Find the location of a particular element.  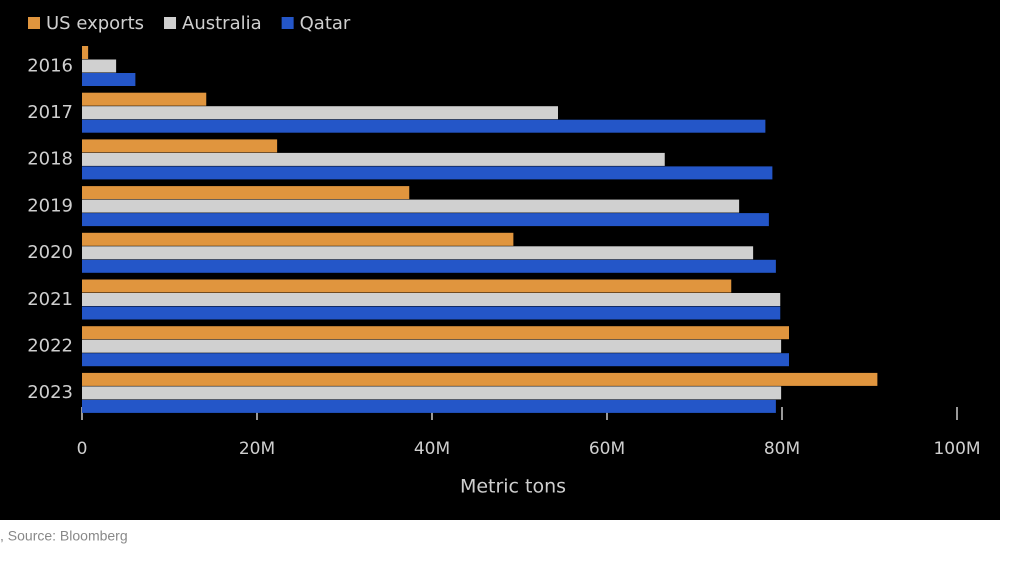

x-tick-label: 60M is located at coordinates (607, 449).